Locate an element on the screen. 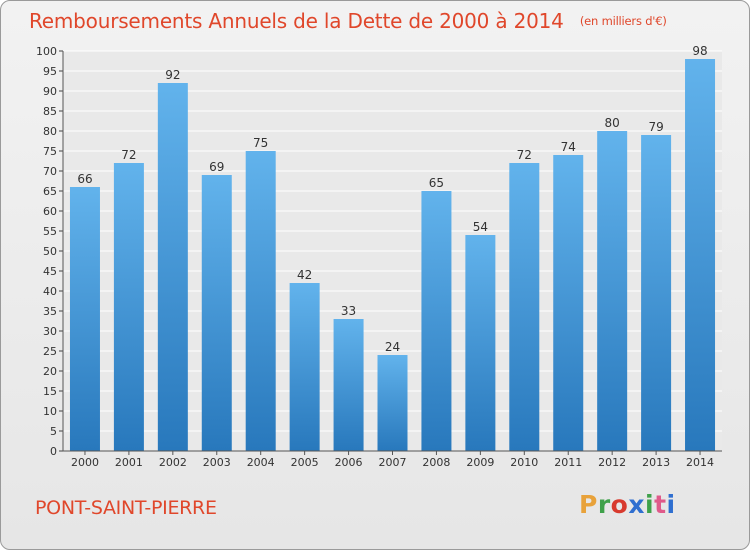 The width and height of the screenshot is (750, 550). y-tick-label: 70 is located at coordinates (50, 171).